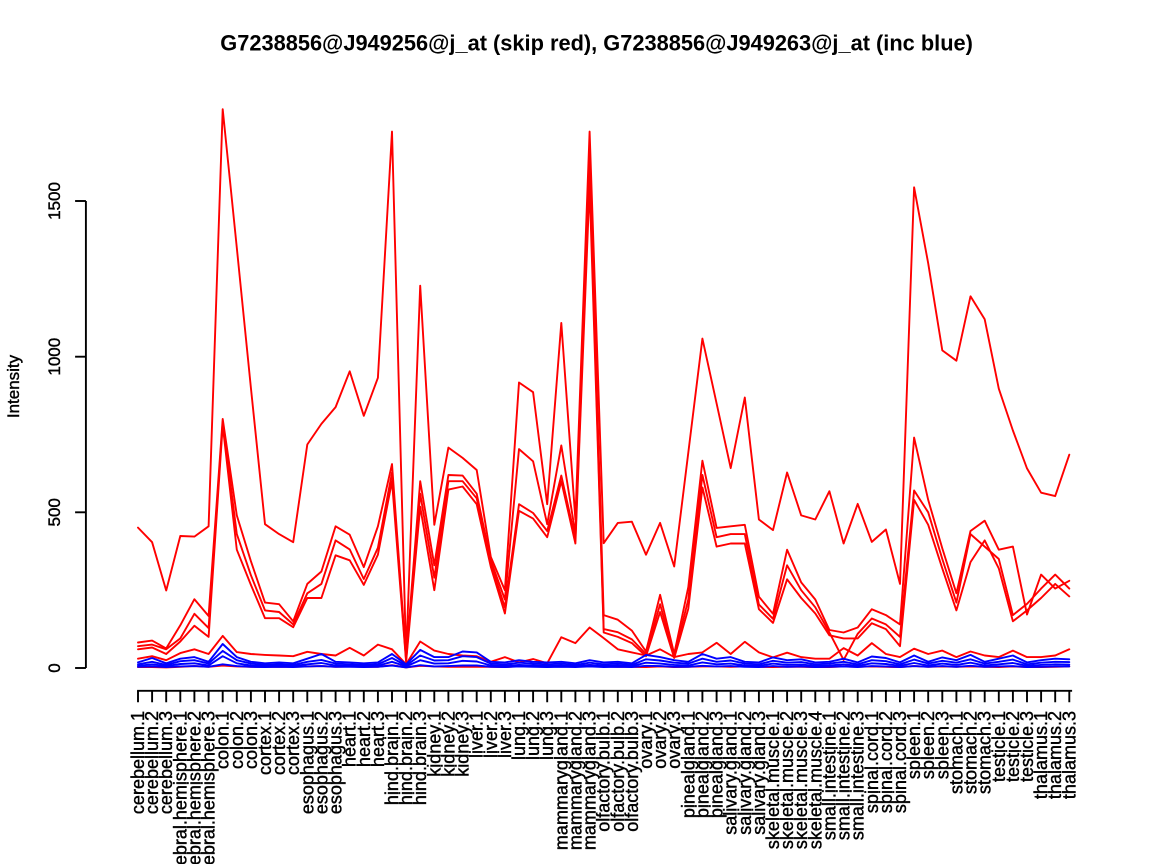  I want to click on svg-text: testicle.1, so click(999, 746).